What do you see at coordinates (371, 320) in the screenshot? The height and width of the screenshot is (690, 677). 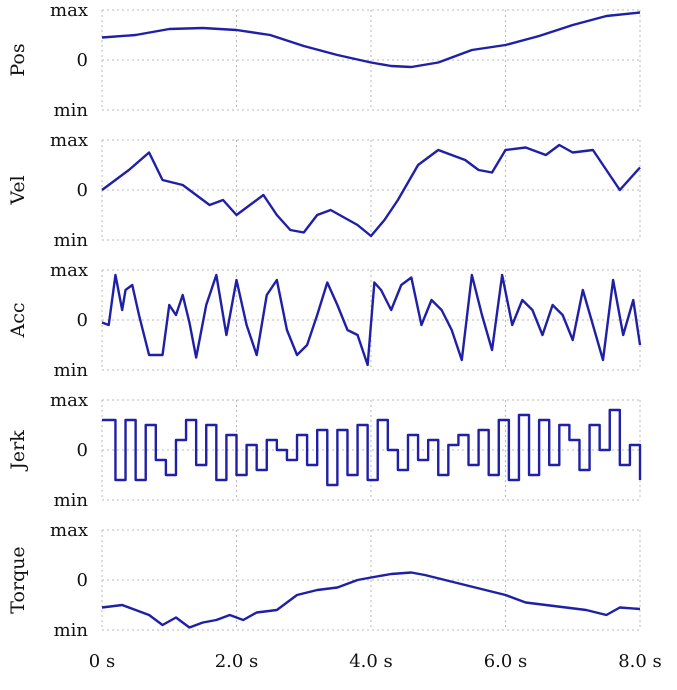 I see `series-line-acc` at bounding box center [371, 320].